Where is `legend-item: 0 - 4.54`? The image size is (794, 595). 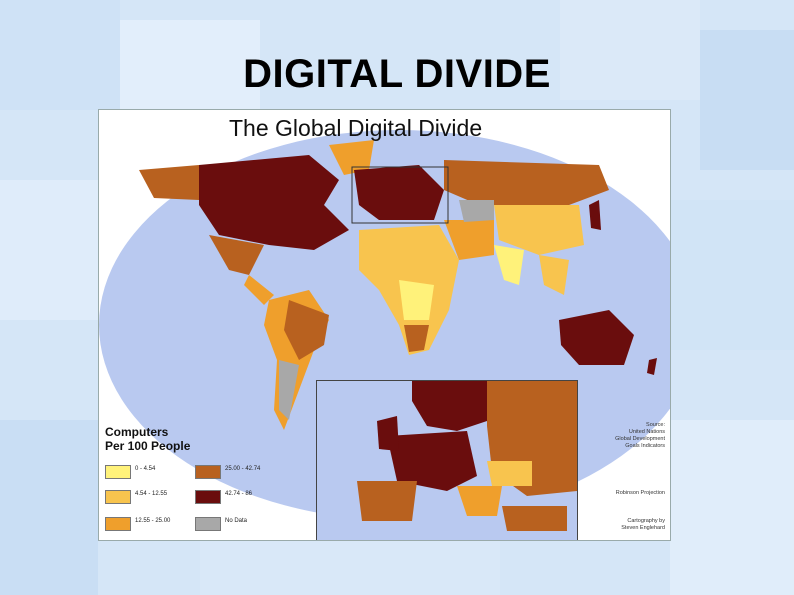 legend-item: 0 - 4.54 is located at coordinates (150, 472).